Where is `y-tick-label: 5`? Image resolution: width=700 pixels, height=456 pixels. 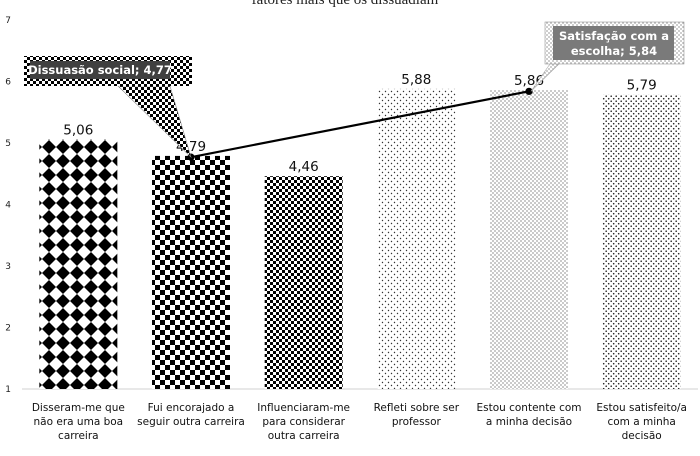
y-tick-label: 5 is located at coordinates (8, 144).